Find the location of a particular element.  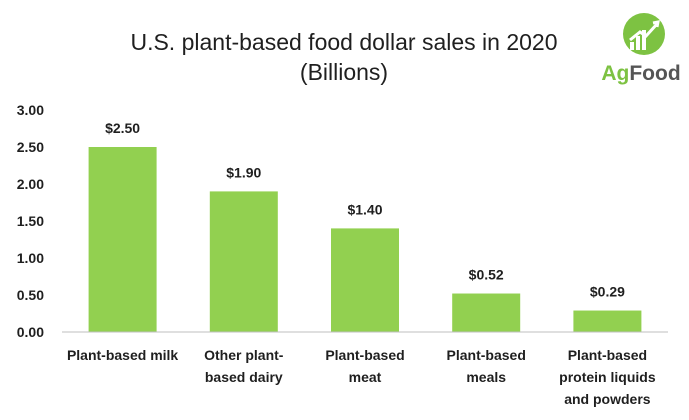

data-label: $1.90 is located at coordinates (243, 172).